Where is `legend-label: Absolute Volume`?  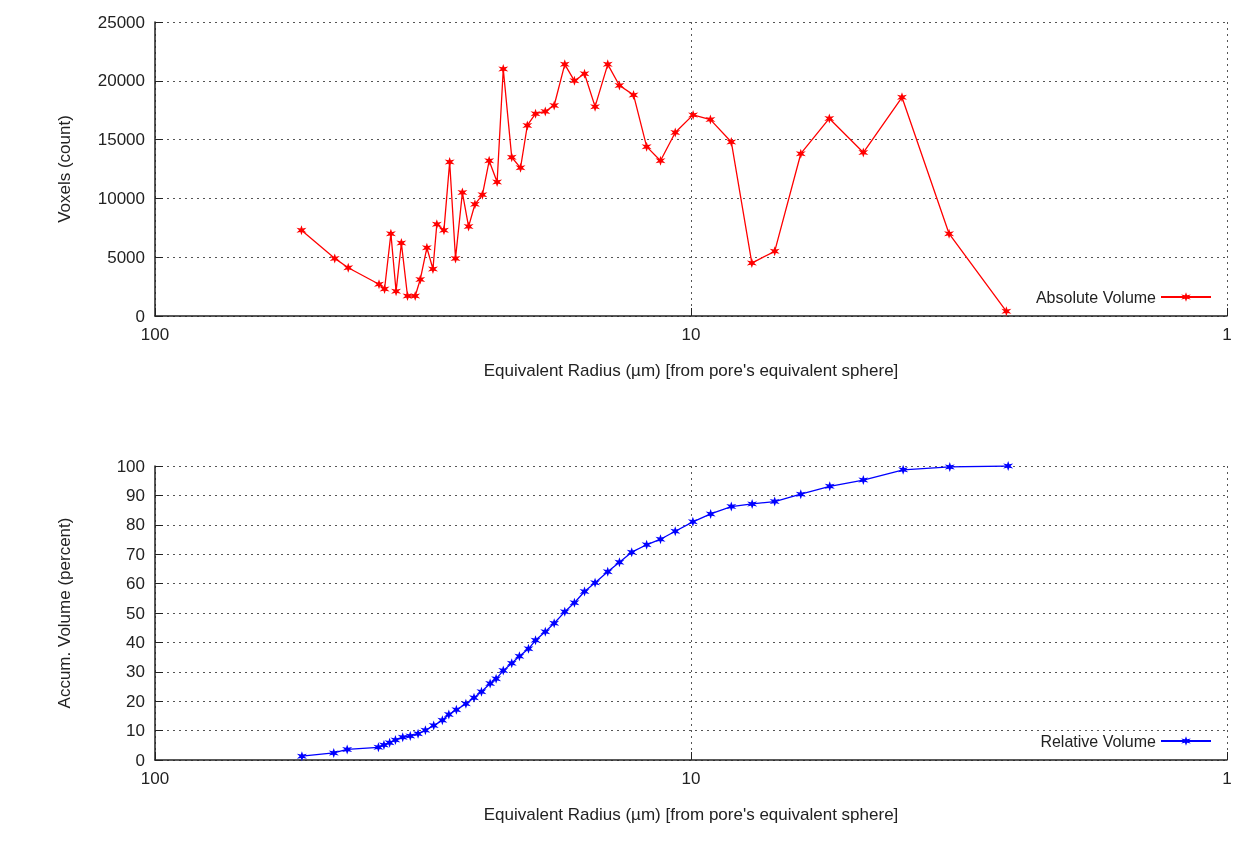 legend-label: Absolute Volume is located at coordinates (1096, 297).